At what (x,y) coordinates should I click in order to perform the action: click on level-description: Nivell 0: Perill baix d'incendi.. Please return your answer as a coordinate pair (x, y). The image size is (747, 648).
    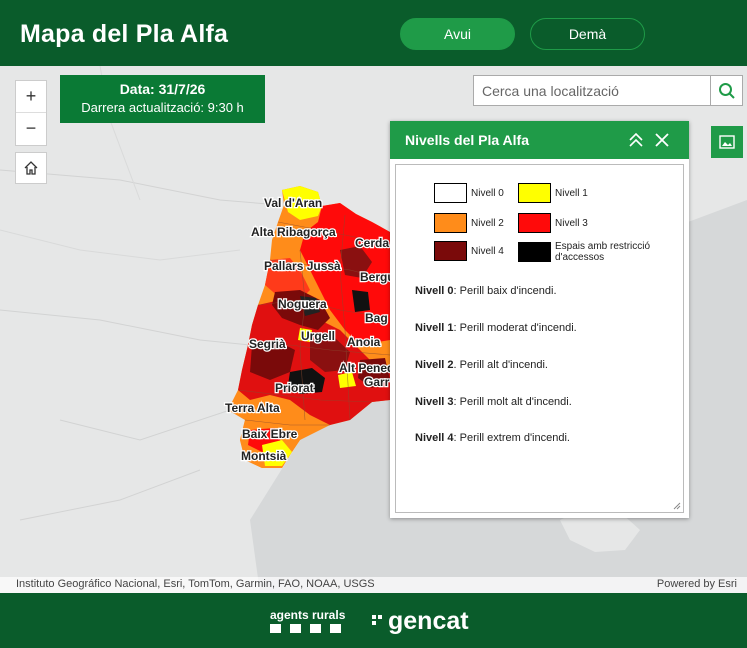
    Looking at the image, I should click on (486, 291).